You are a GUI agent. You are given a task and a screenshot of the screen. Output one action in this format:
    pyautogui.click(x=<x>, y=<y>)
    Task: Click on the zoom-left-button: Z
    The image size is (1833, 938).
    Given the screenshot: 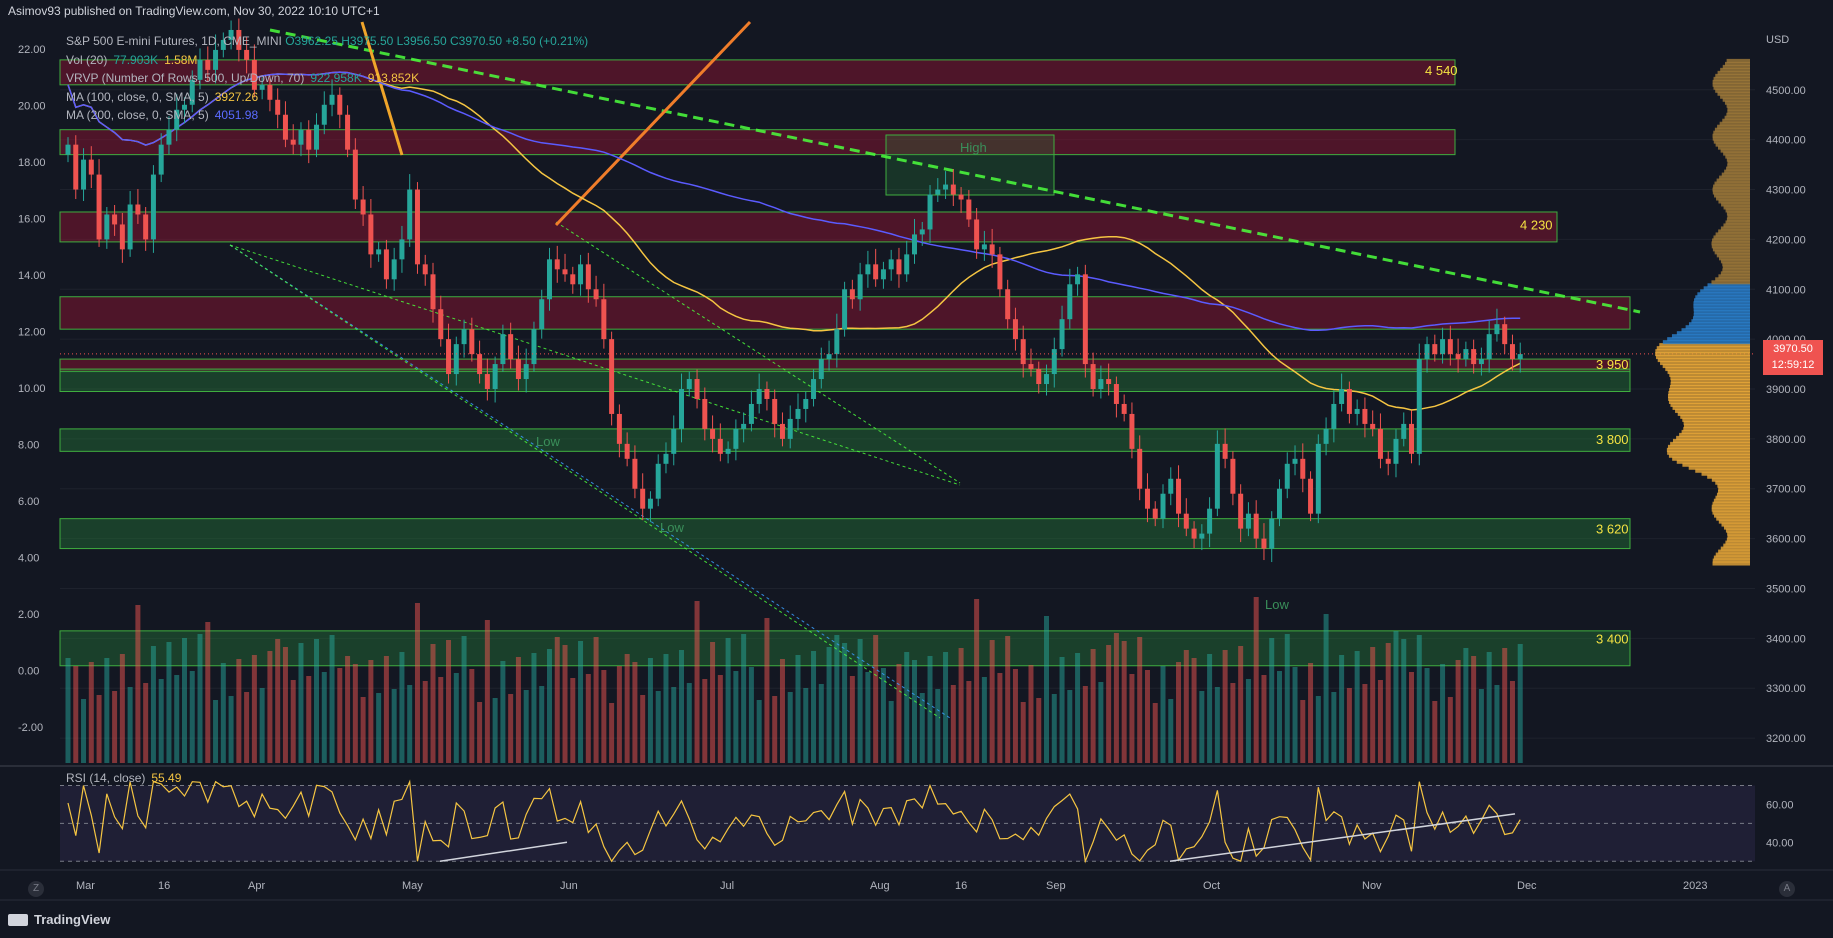 What is the action you would take?
    pyautogui.click(x=36, y=889)
    